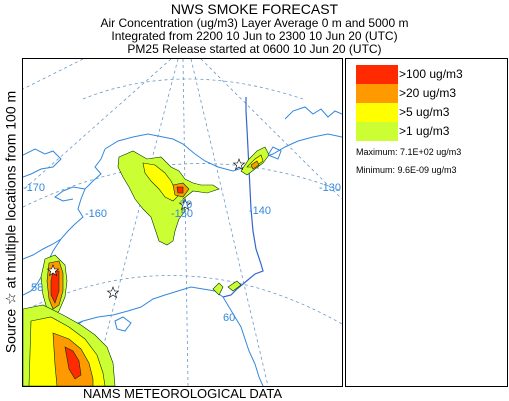 This screenshot has width=509, height=401. What do you see at coordinates (34, 188) in the screenshot?
I see `lon-label-170: -170` at bounding box center [34, 188].